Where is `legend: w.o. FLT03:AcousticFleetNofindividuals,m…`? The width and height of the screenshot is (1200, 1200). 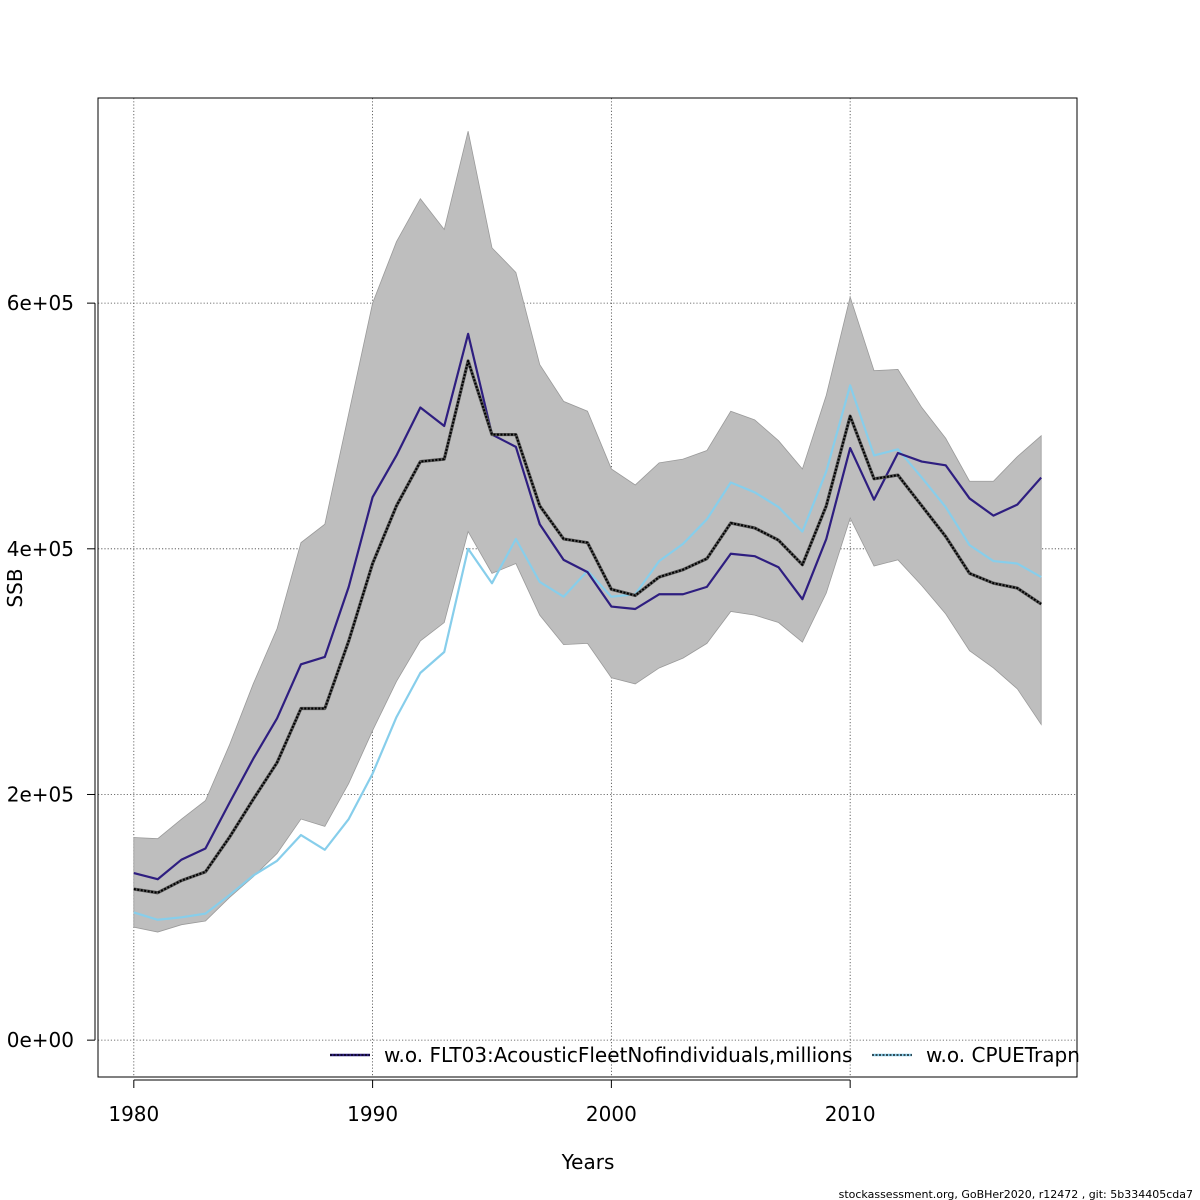 legend: w.o. FLT03:AcousticFleetNofindividuals,m… is located at coordinates (705, 1055).